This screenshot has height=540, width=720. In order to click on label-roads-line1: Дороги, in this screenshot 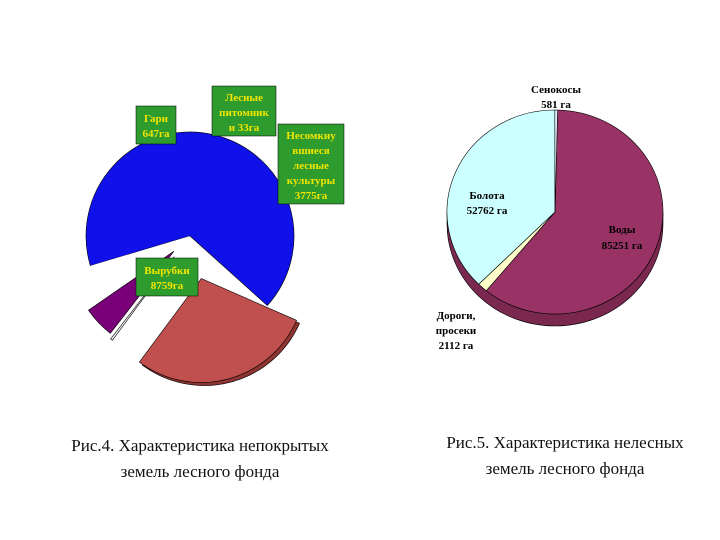, I will do `click(456, 316)`.